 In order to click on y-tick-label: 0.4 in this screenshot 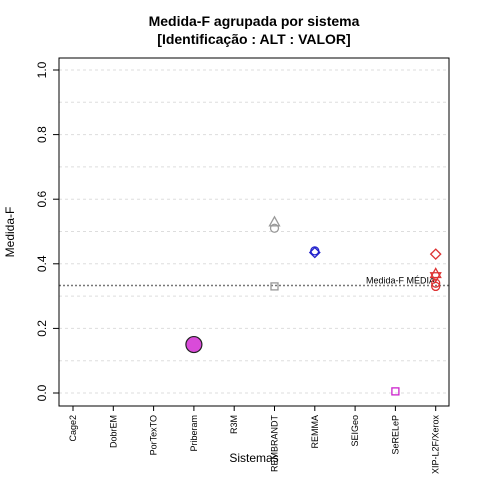, I will do `click(42, 263)`.